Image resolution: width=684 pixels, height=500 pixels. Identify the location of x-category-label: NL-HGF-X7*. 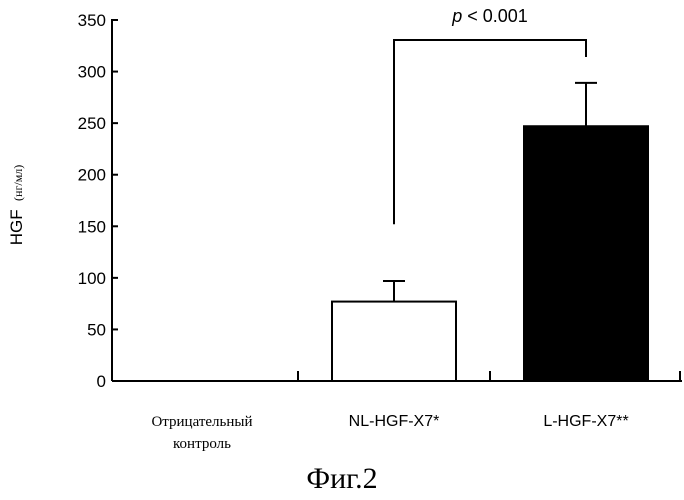
(394, 421).